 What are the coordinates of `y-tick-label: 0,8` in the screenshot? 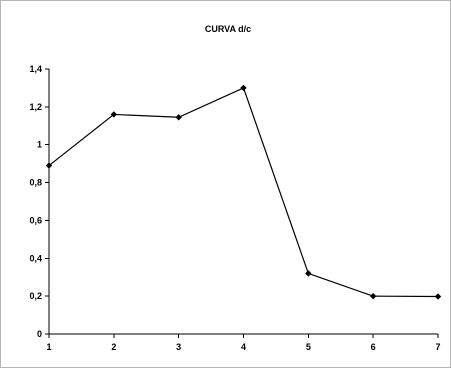 It's located at (35, 183).